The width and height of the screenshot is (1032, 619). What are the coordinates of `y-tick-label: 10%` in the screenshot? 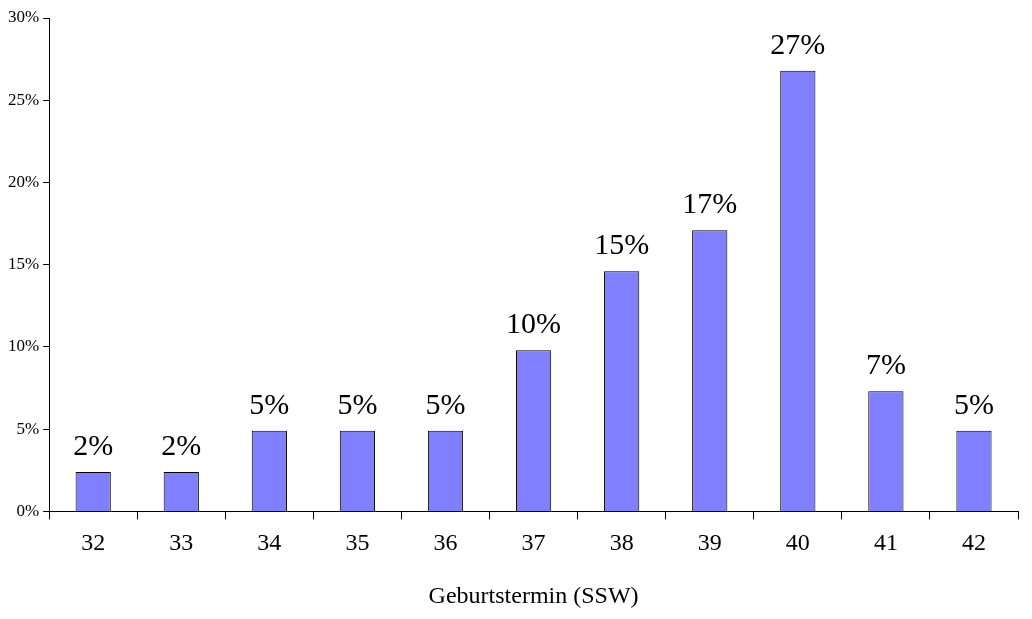 It's located at (23, 346).